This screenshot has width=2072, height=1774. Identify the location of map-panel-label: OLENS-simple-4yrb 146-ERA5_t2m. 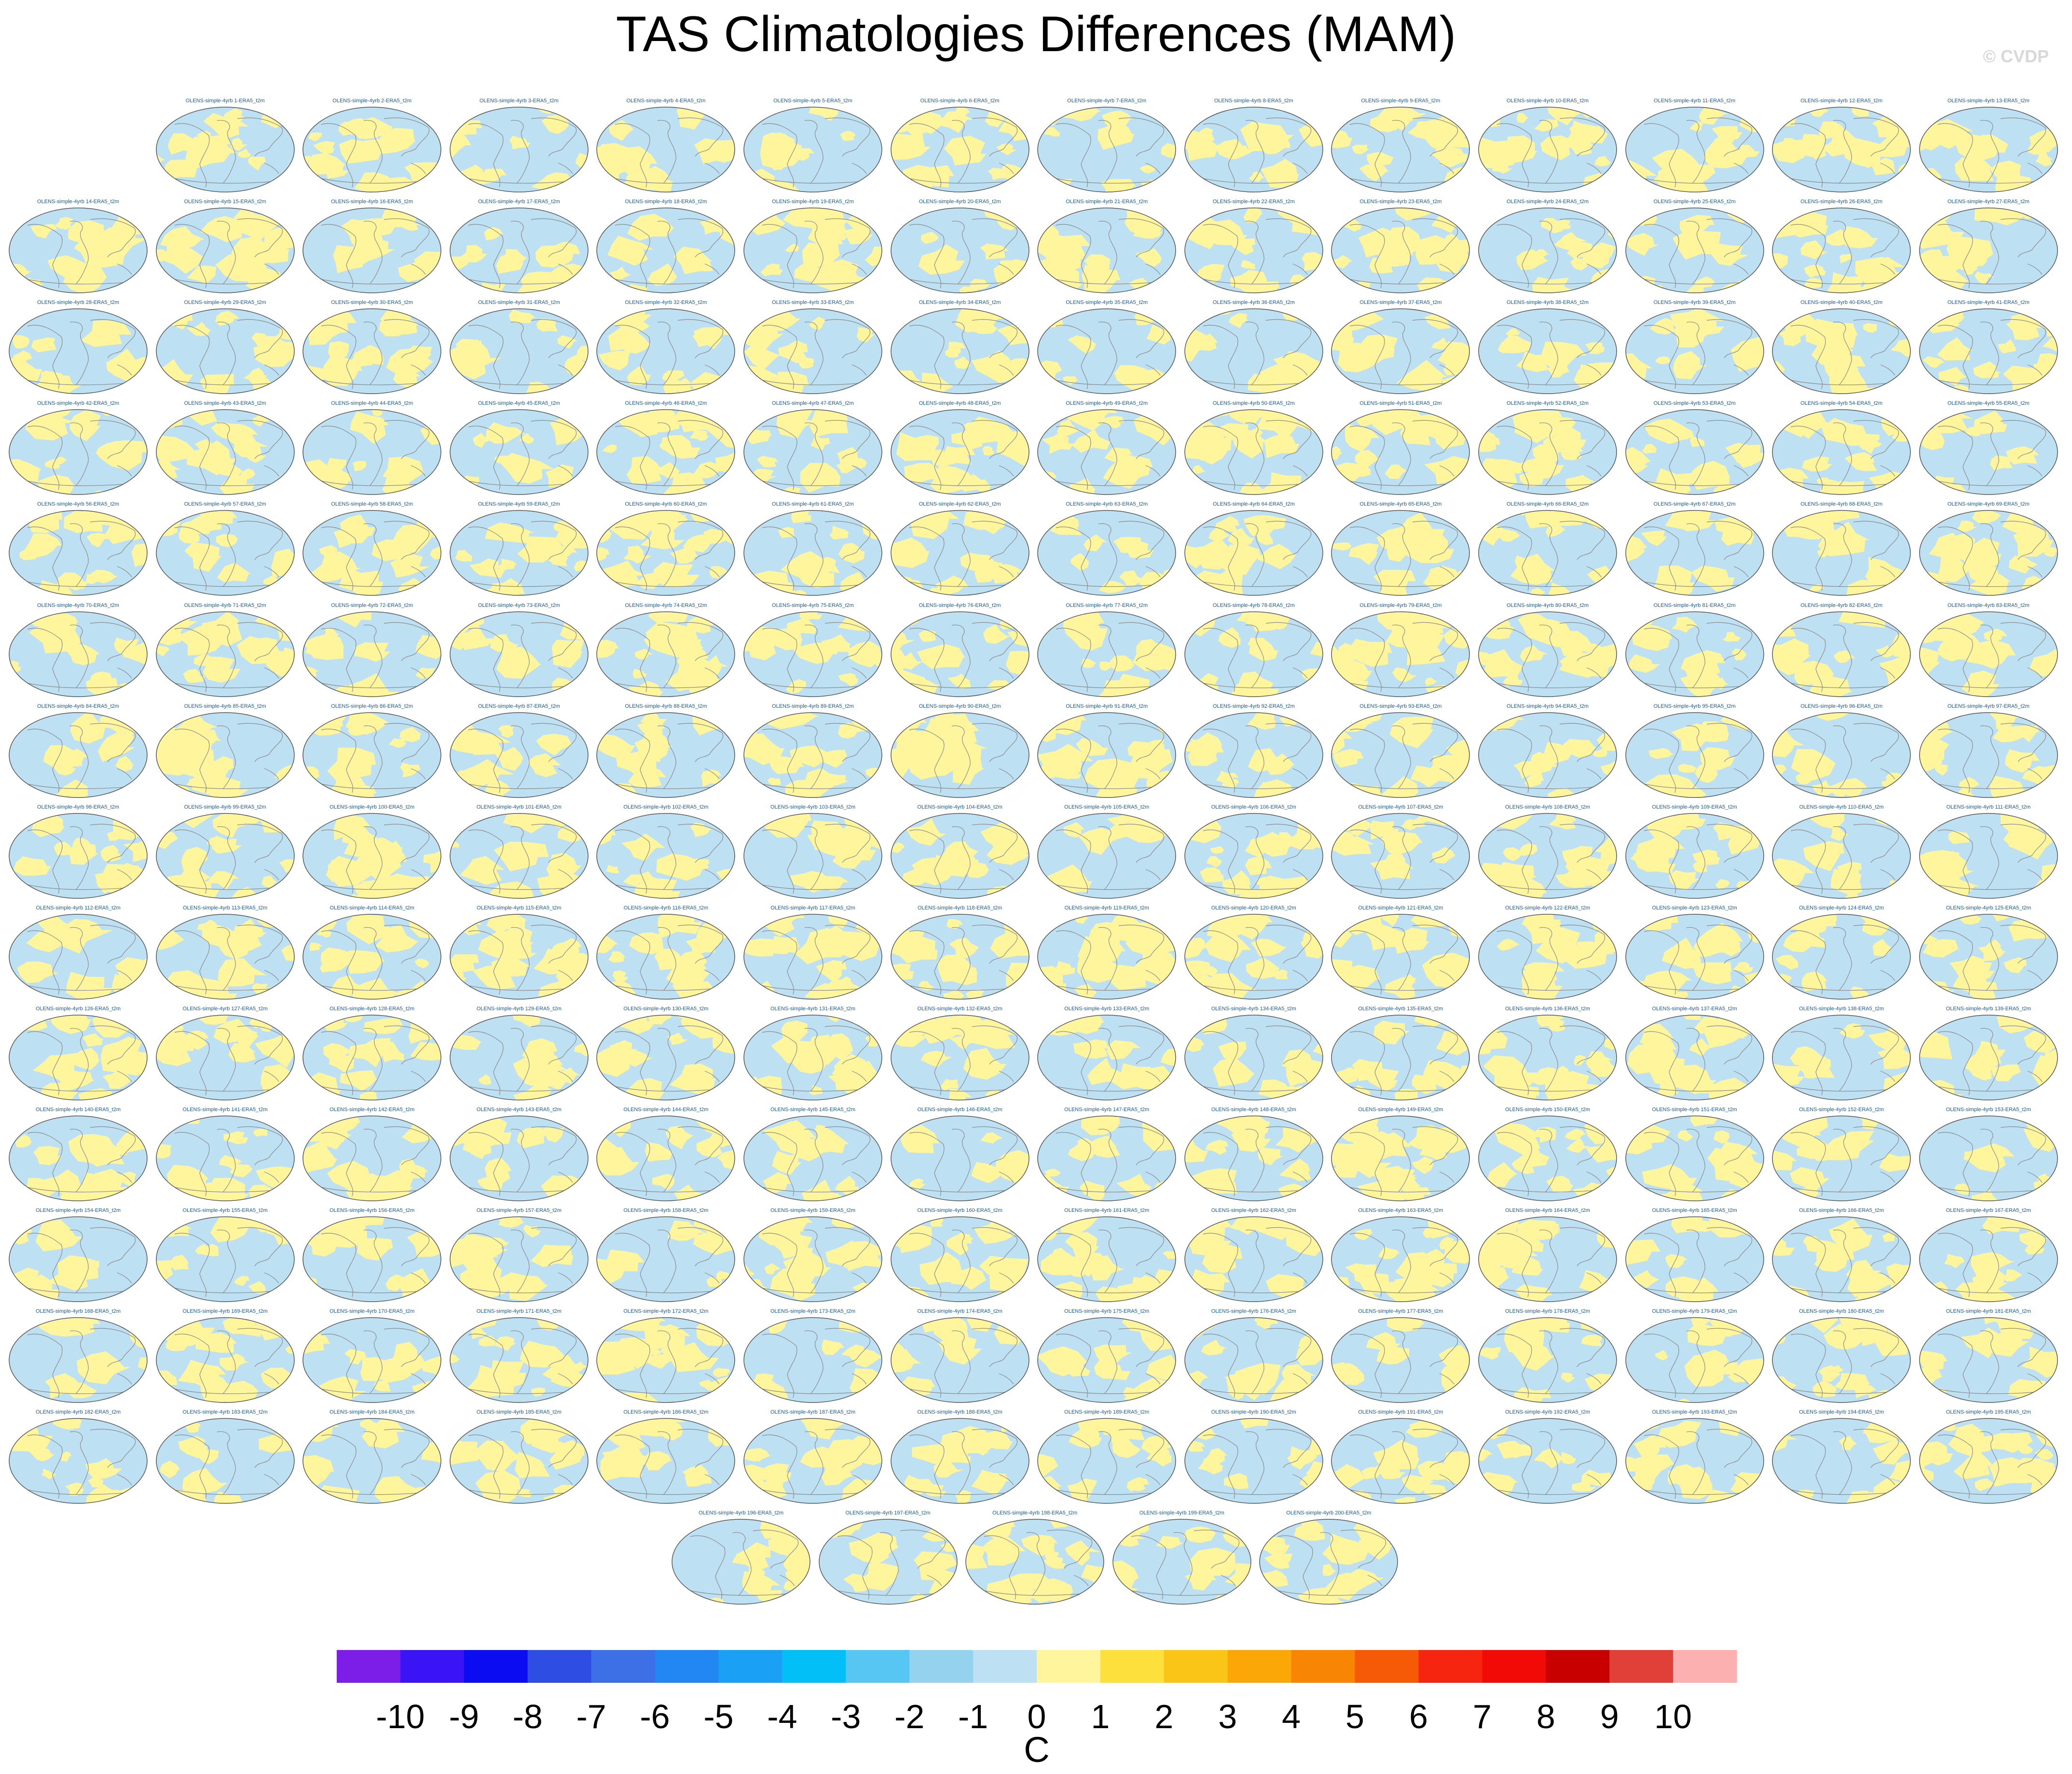
(959, 1110).